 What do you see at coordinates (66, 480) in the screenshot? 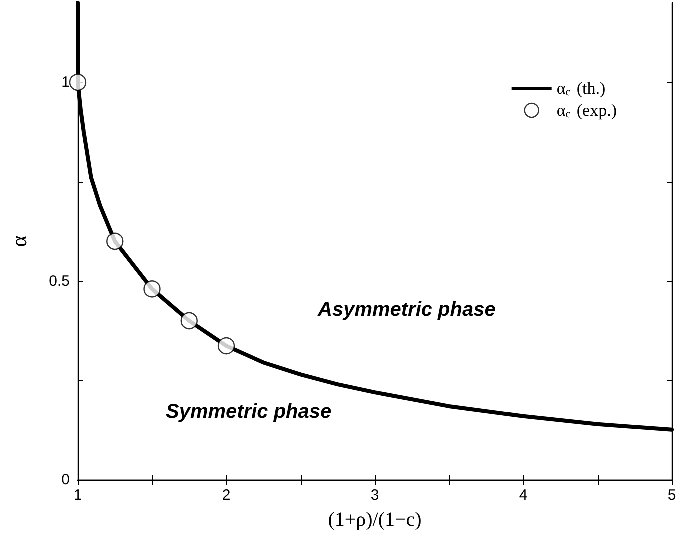
I see `y-tick-label: 0` at bounding box center [66, 480].